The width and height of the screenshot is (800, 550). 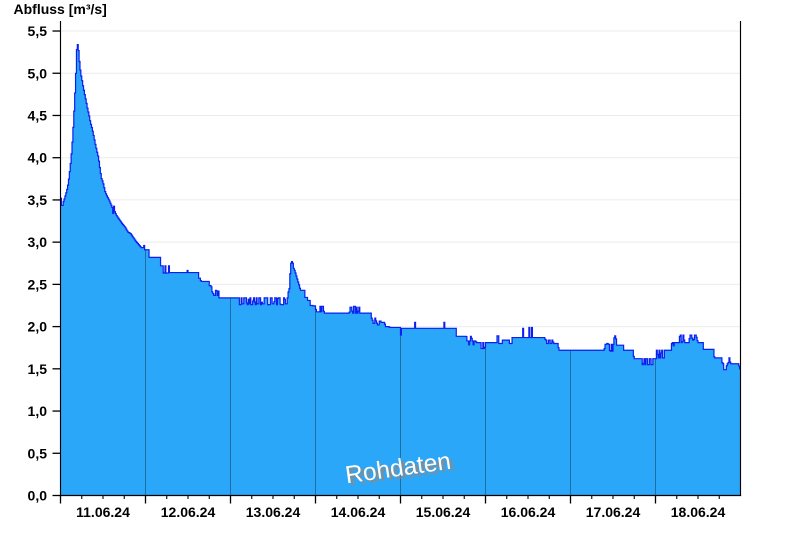 I want to click on svg-text: 1,5, so click(x=38, y=369).